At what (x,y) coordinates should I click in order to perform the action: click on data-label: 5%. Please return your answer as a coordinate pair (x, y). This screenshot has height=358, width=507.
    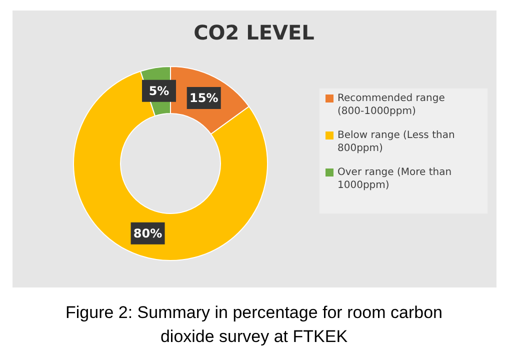
    Looking at the image, I should click on (159, 91).